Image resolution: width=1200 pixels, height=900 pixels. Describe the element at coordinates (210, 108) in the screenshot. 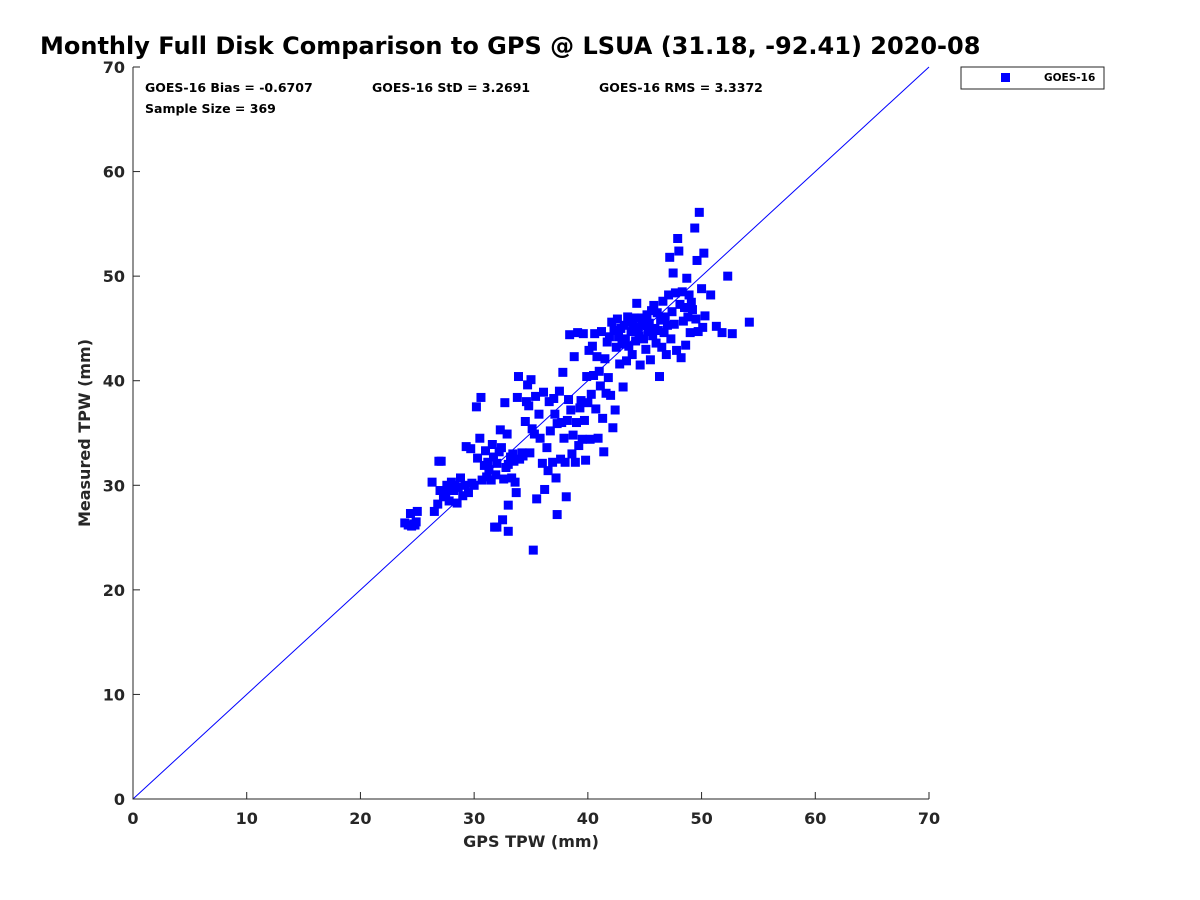

I see `sample-size-annotation: Sample Size = 369` at that location.